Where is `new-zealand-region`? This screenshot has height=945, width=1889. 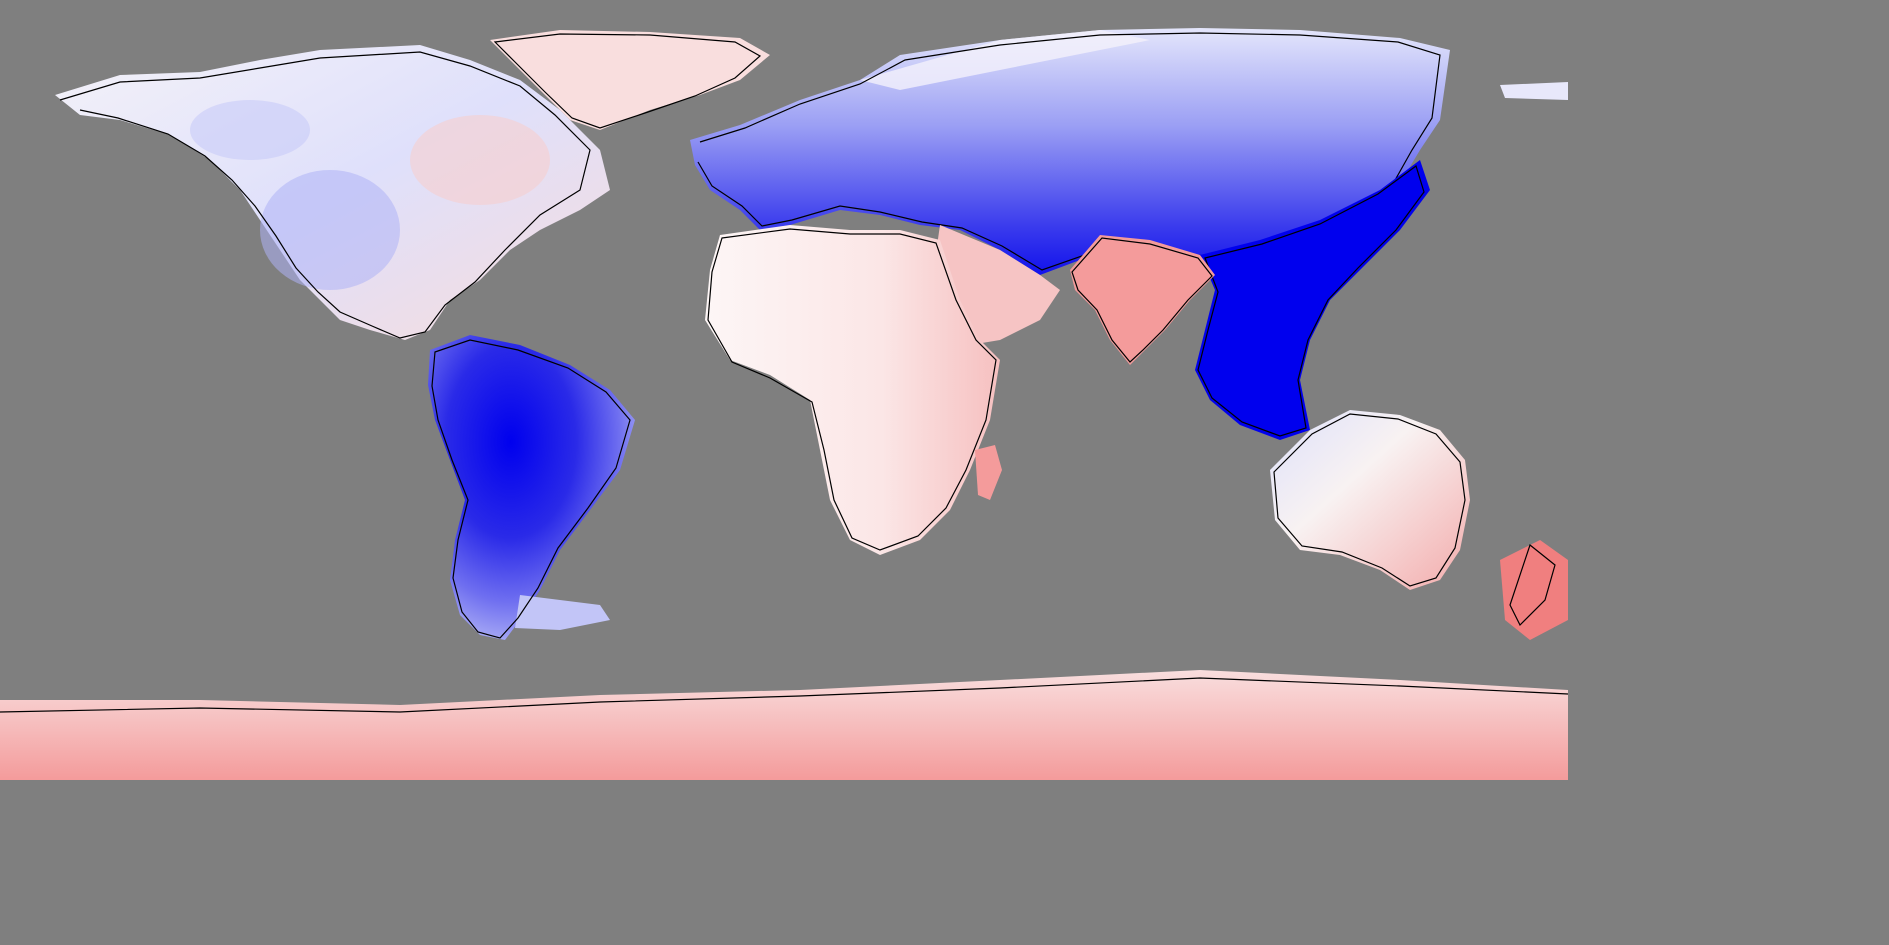 new-zealand-region is located at coordinates (1534, 590).